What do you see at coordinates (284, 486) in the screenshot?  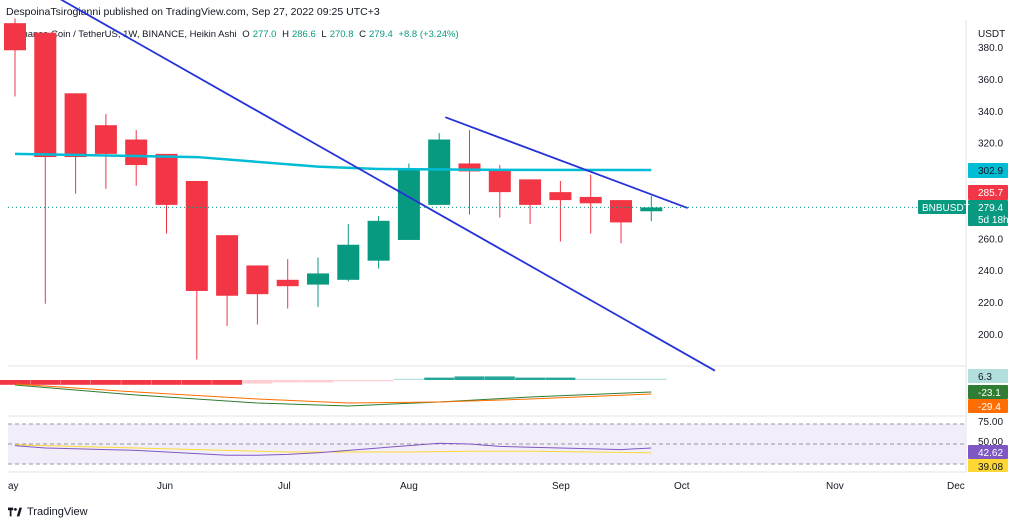 I see `time-label: Jul` at bounding box center [284, 486].